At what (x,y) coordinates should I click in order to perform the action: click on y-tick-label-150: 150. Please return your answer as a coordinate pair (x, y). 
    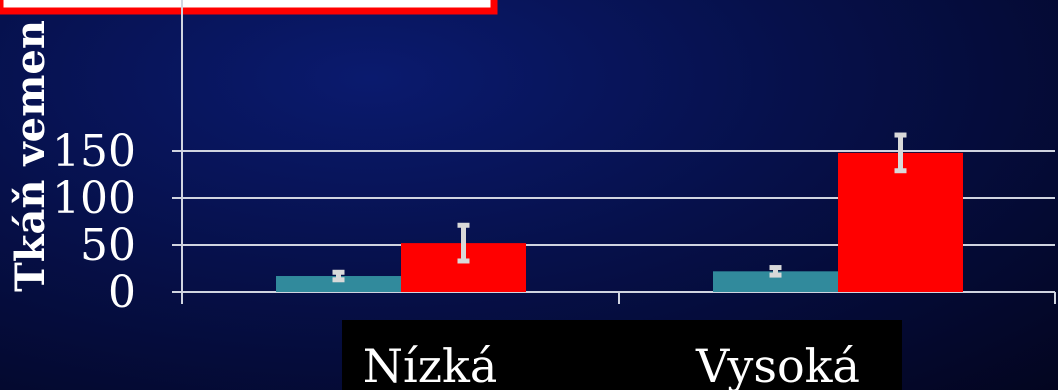
    Looking at the image, I should click on (94, 151).